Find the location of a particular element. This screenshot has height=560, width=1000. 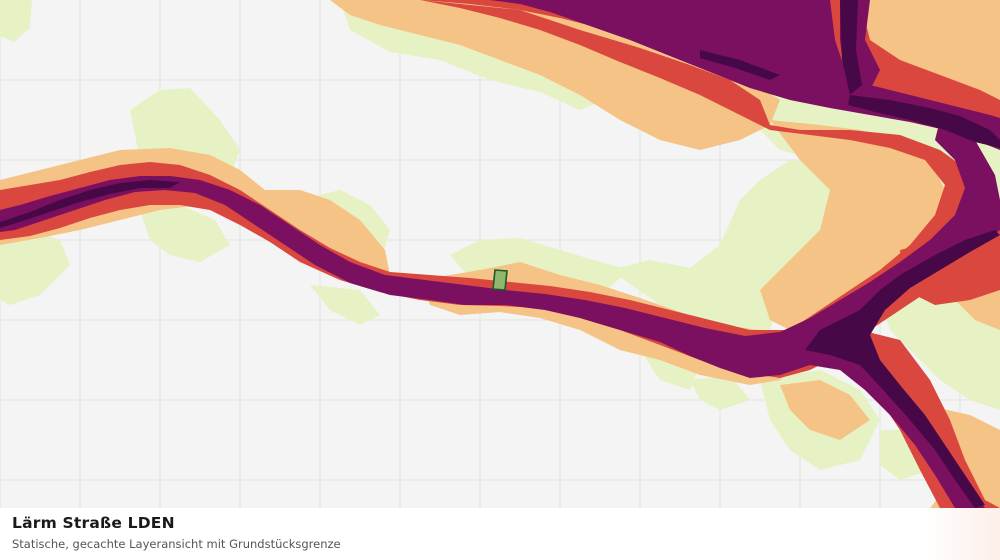

caption-overlay is located at coordinates (962, 534).